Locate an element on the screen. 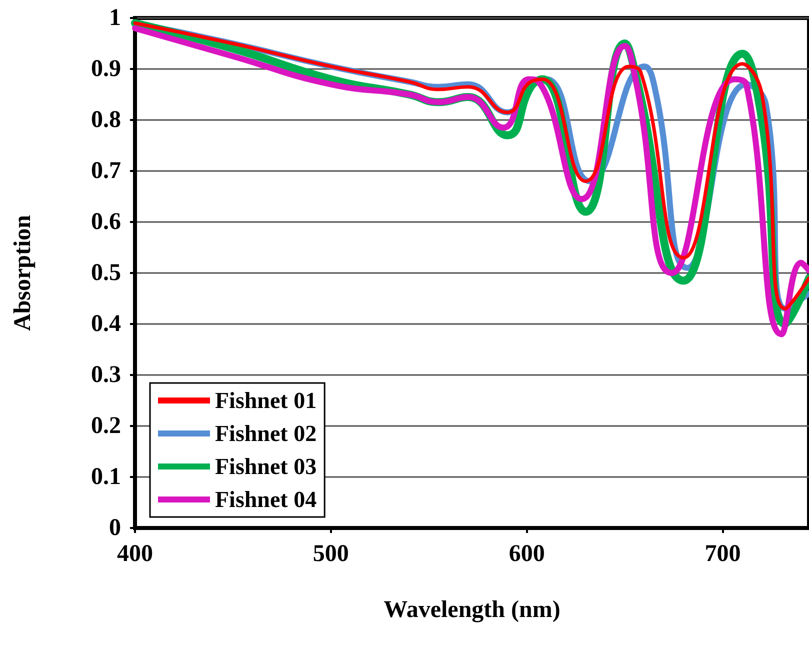  y-tick-label: 1 is located at coordinates (115, 18).